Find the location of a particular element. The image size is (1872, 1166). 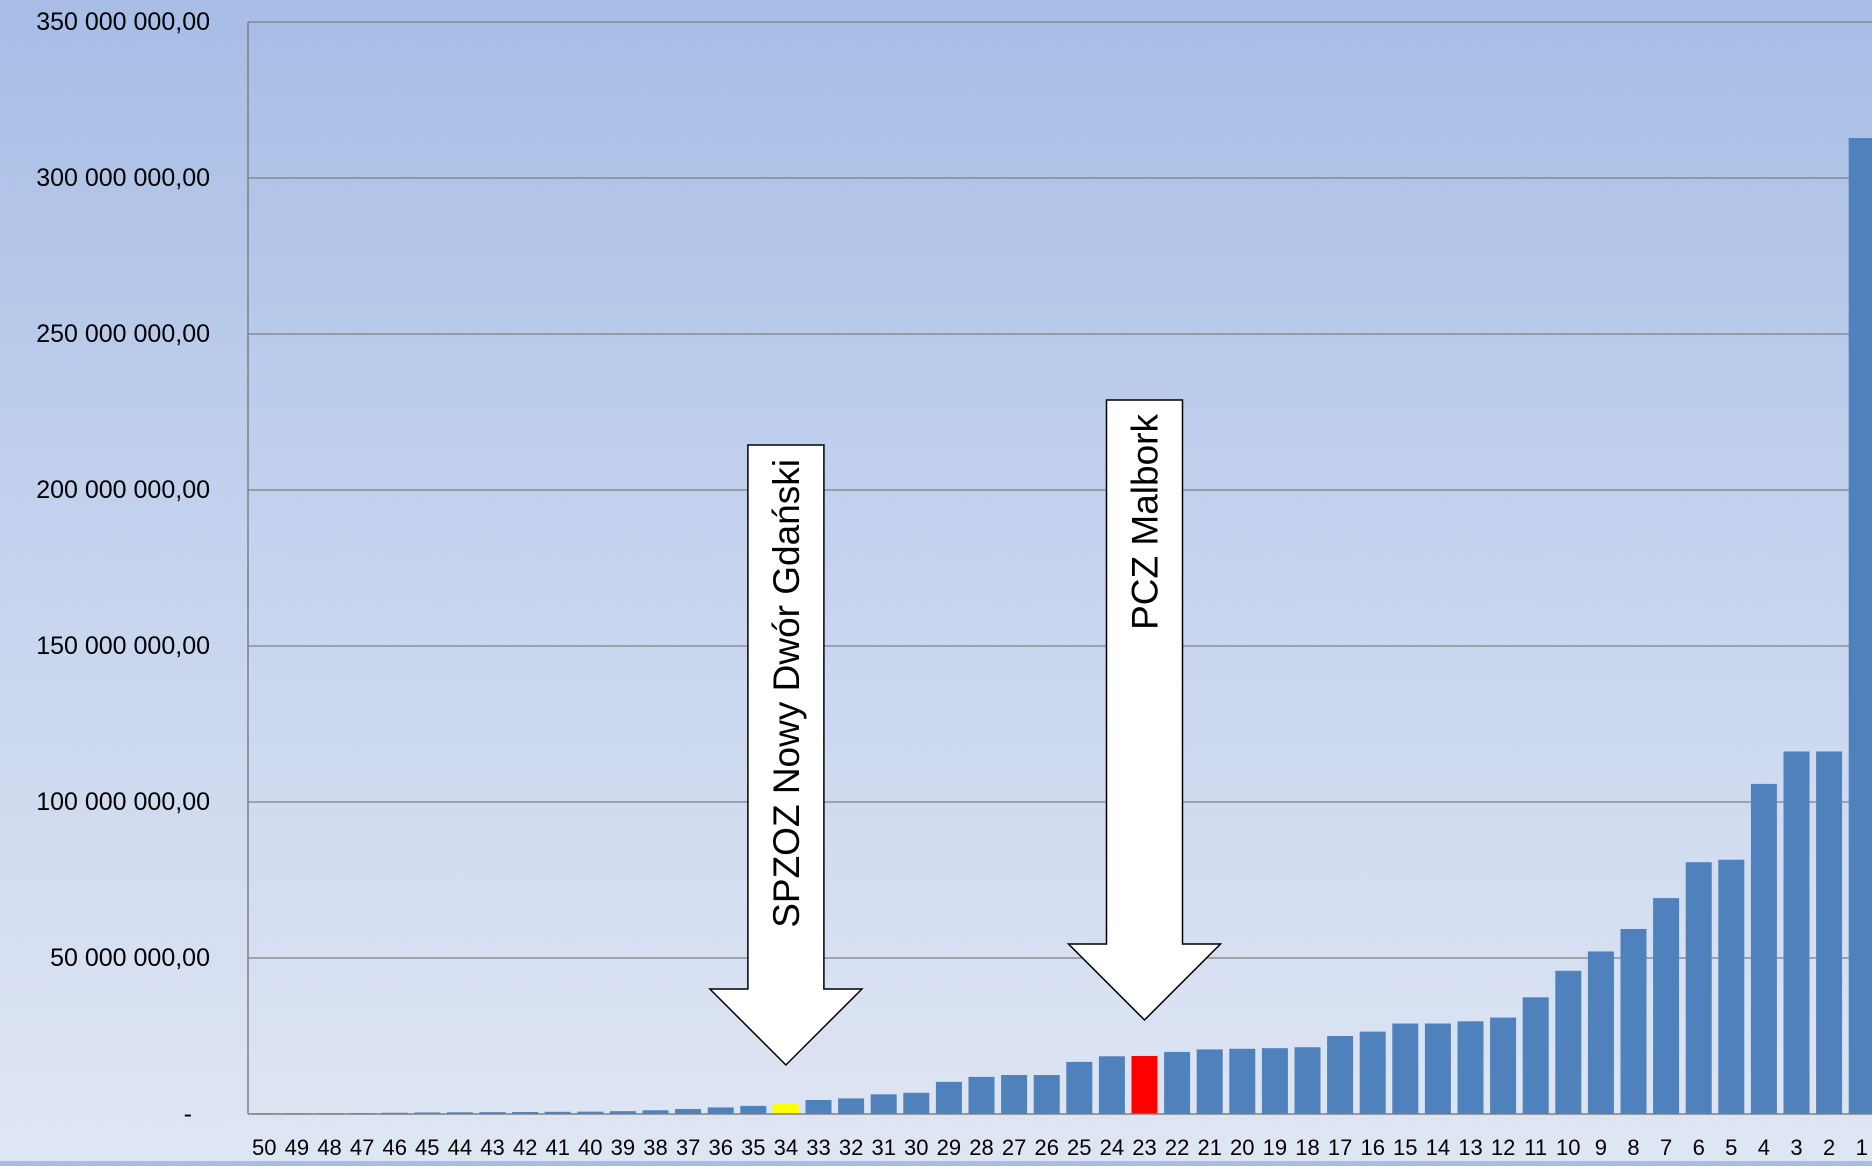

annotation-arrow-pcz-malbork is located at coordinates (1144, 710).